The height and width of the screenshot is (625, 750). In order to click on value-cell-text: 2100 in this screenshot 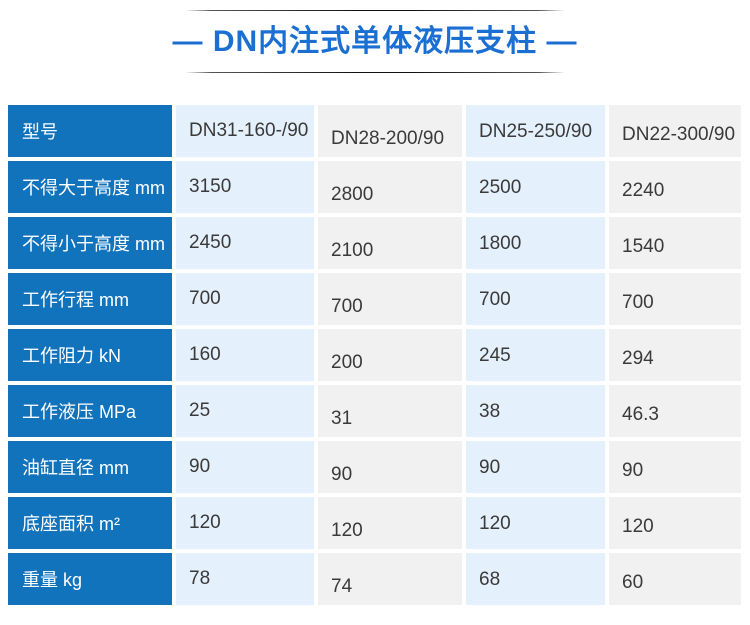, I will do `click(352, 250)`.